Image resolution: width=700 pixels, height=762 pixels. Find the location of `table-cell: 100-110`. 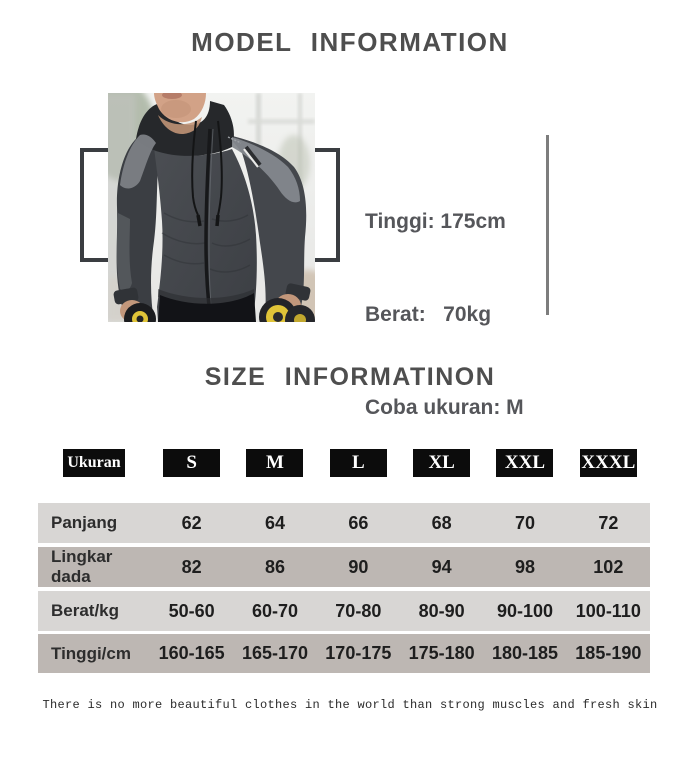

table-cell: 100-110 is located at coordinates (608, 610).